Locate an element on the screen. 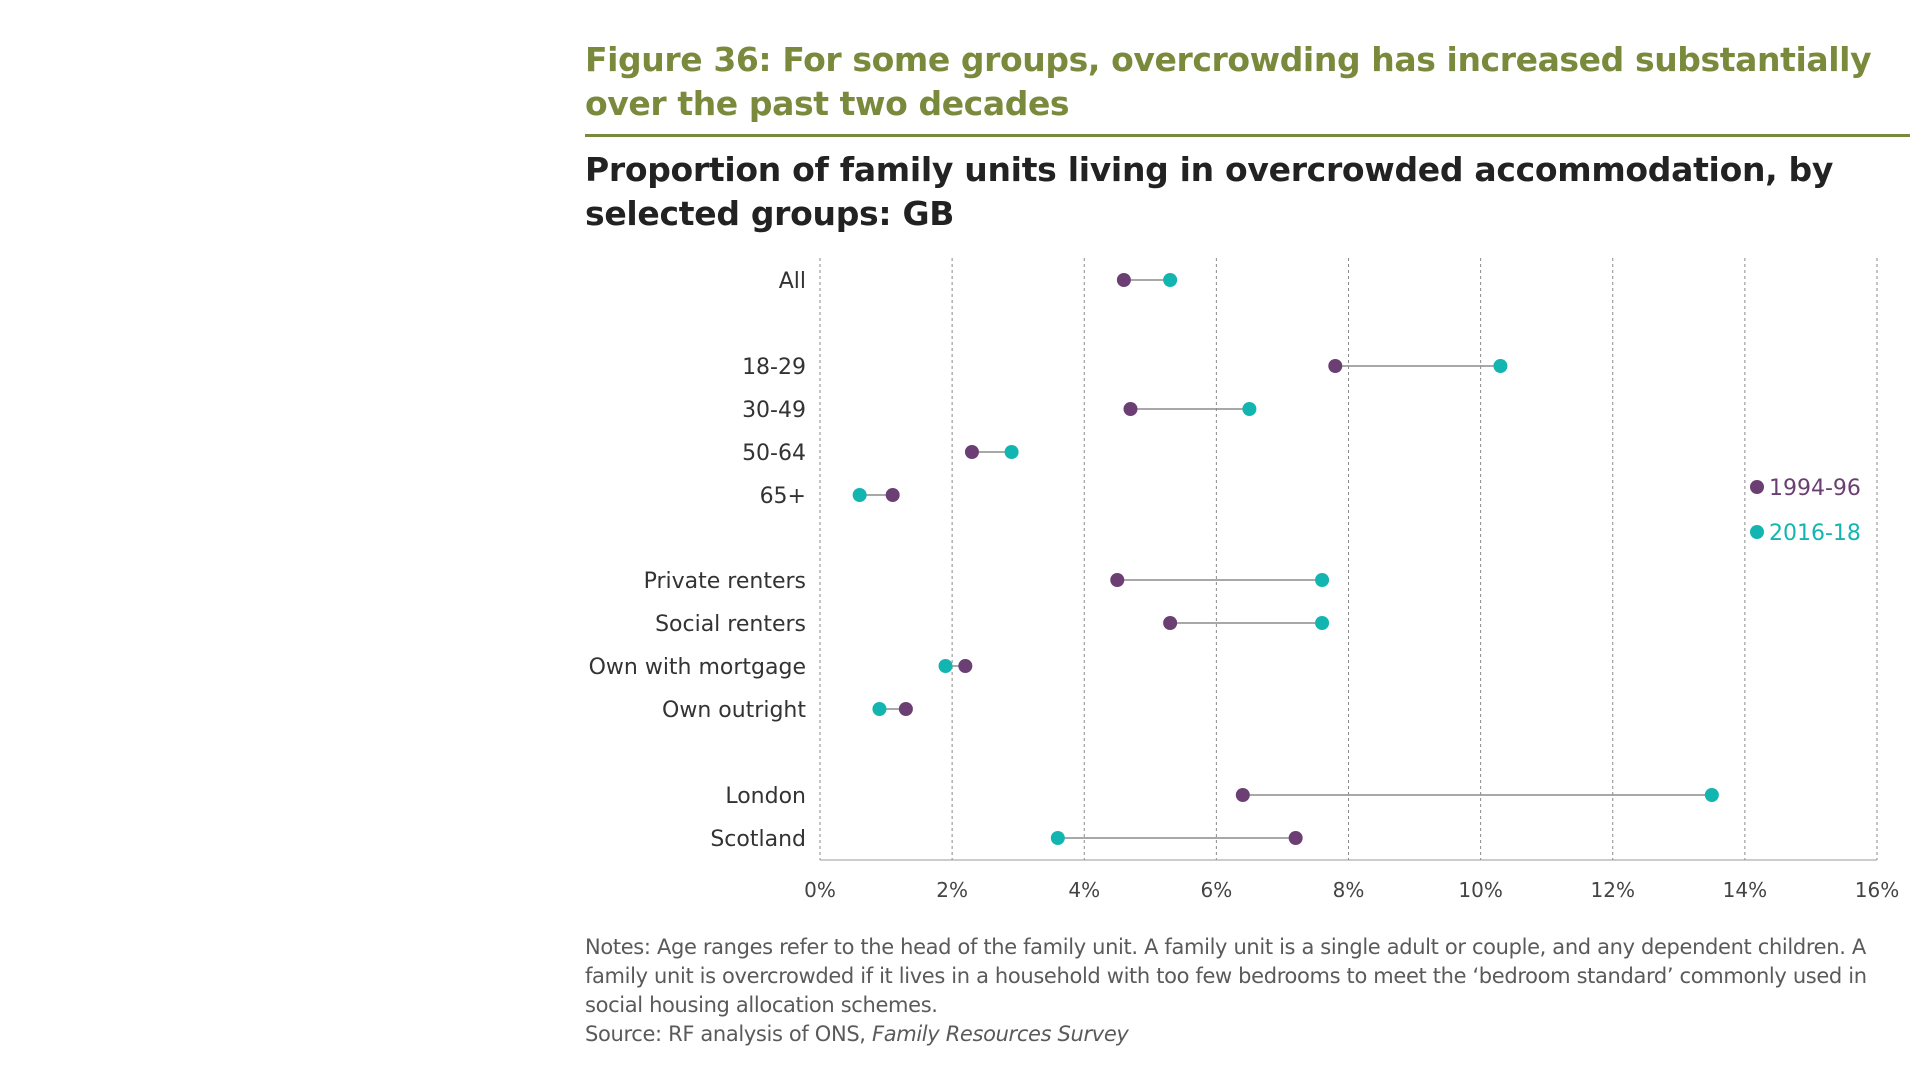 The width and height of the screenshot is (1920, 1080). x-tick-label: 0% is located at coordinates (820, 890).